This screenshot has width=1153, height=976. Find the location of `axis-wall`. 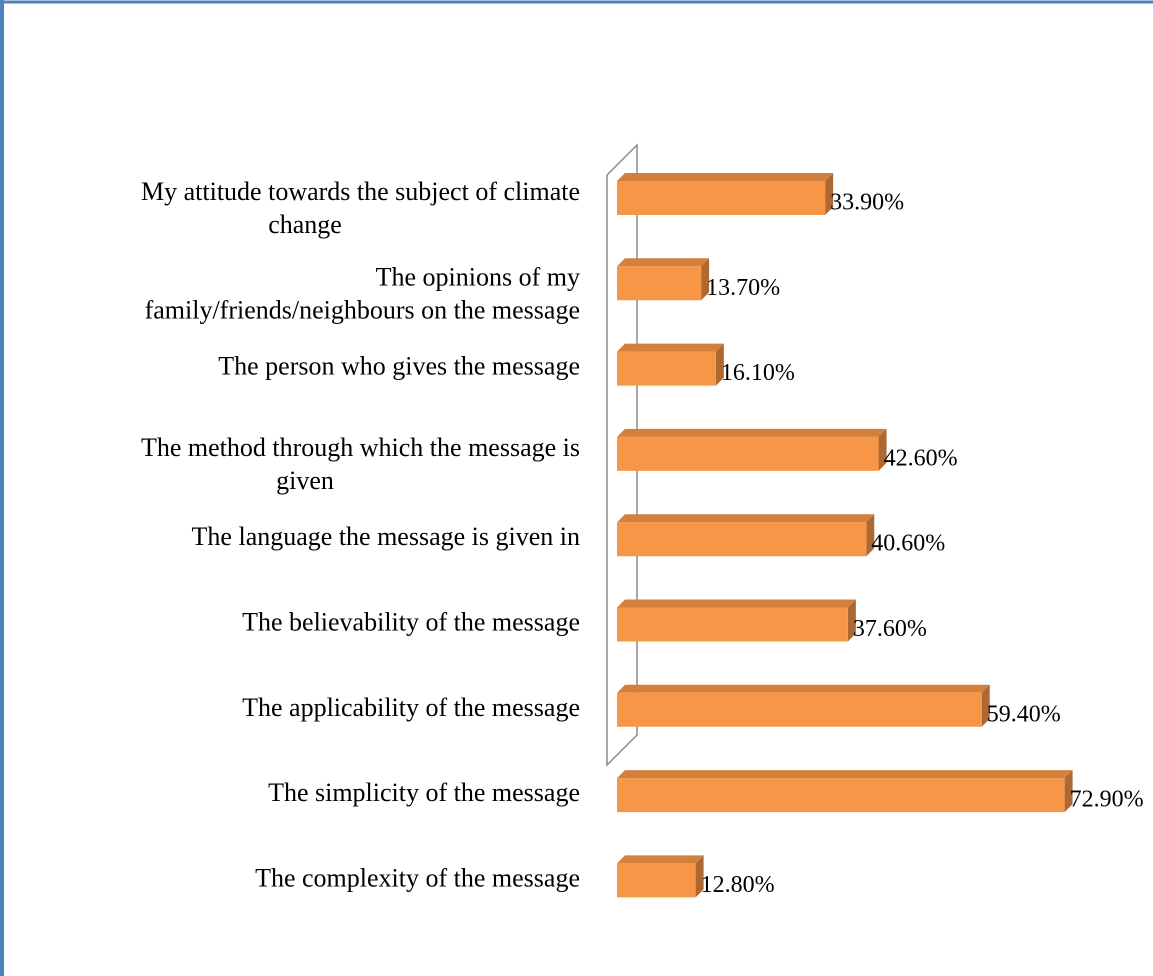

axis-wall is located at coordinates (622, 455).